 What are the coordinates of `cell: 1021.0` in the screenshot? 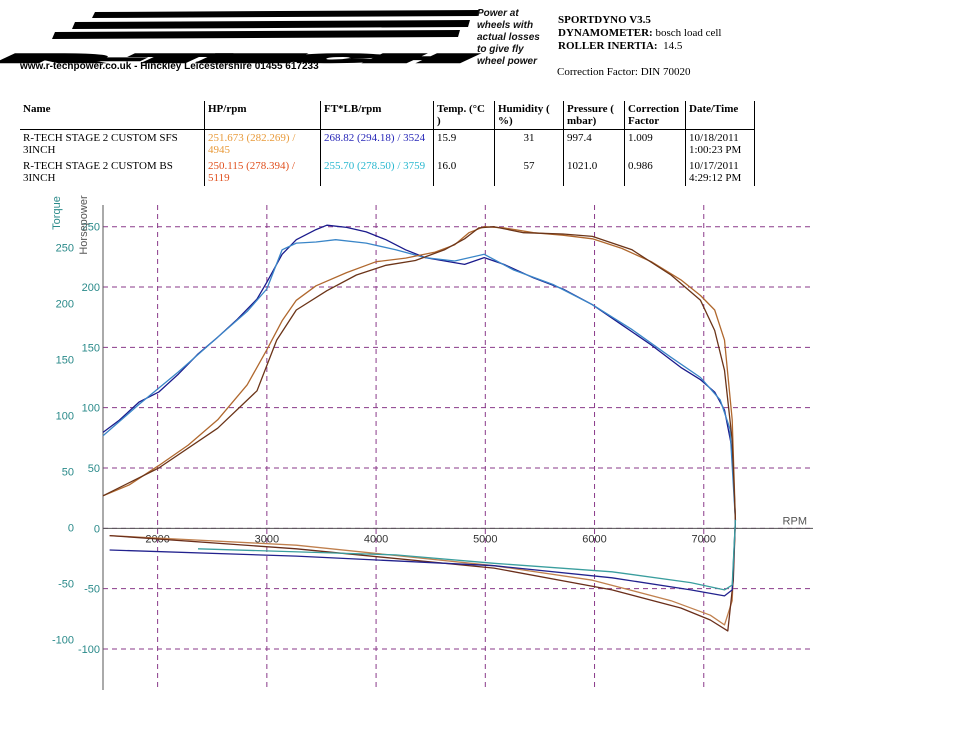 It's located at (594, 172).